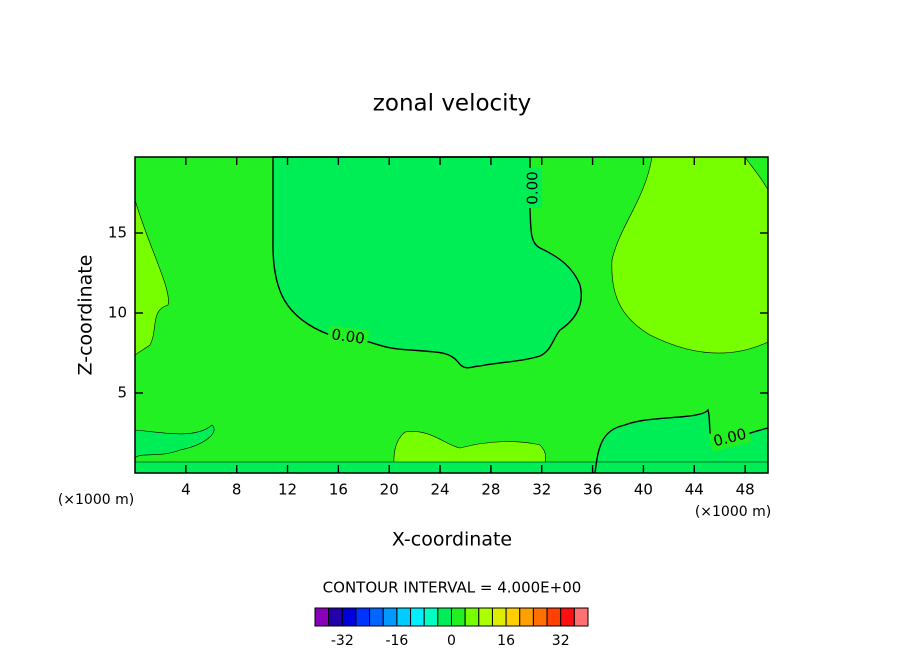 The image size is (904, 658). Describe the element at coordinates (117, 313) in the screenshot. I see `y-tick-label: 10` at that location.